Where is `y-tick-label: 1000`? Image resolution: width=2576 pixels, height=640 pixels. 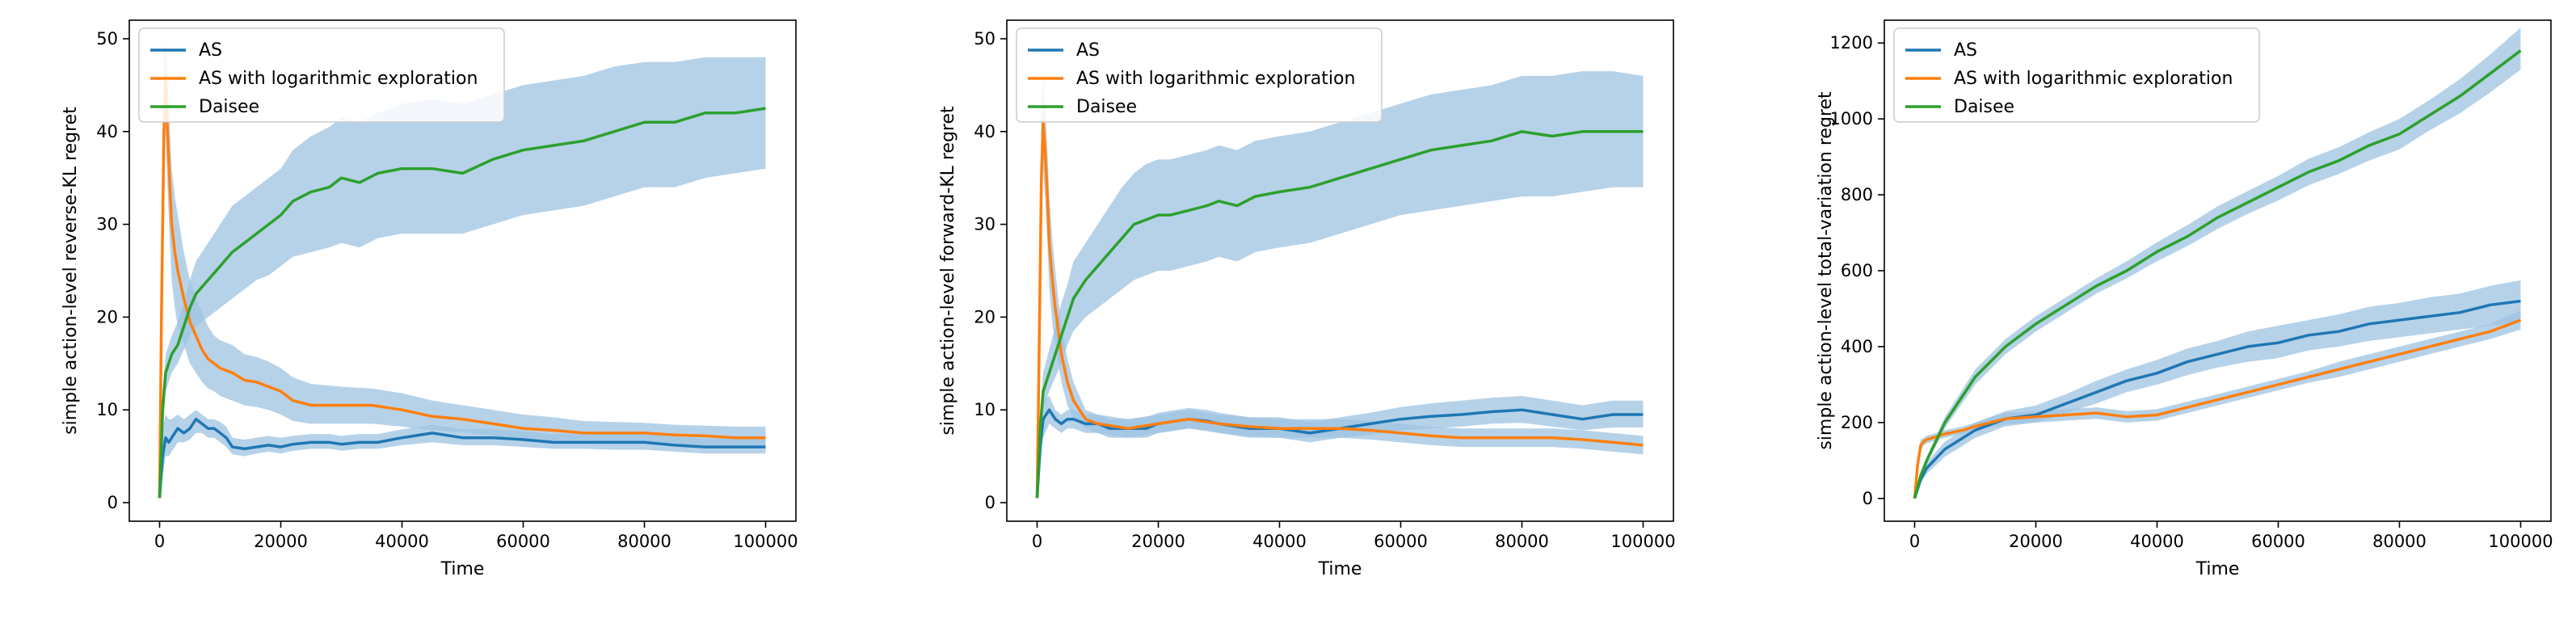 y-tick-label: 1000 is located at coordinates (1851, 118).